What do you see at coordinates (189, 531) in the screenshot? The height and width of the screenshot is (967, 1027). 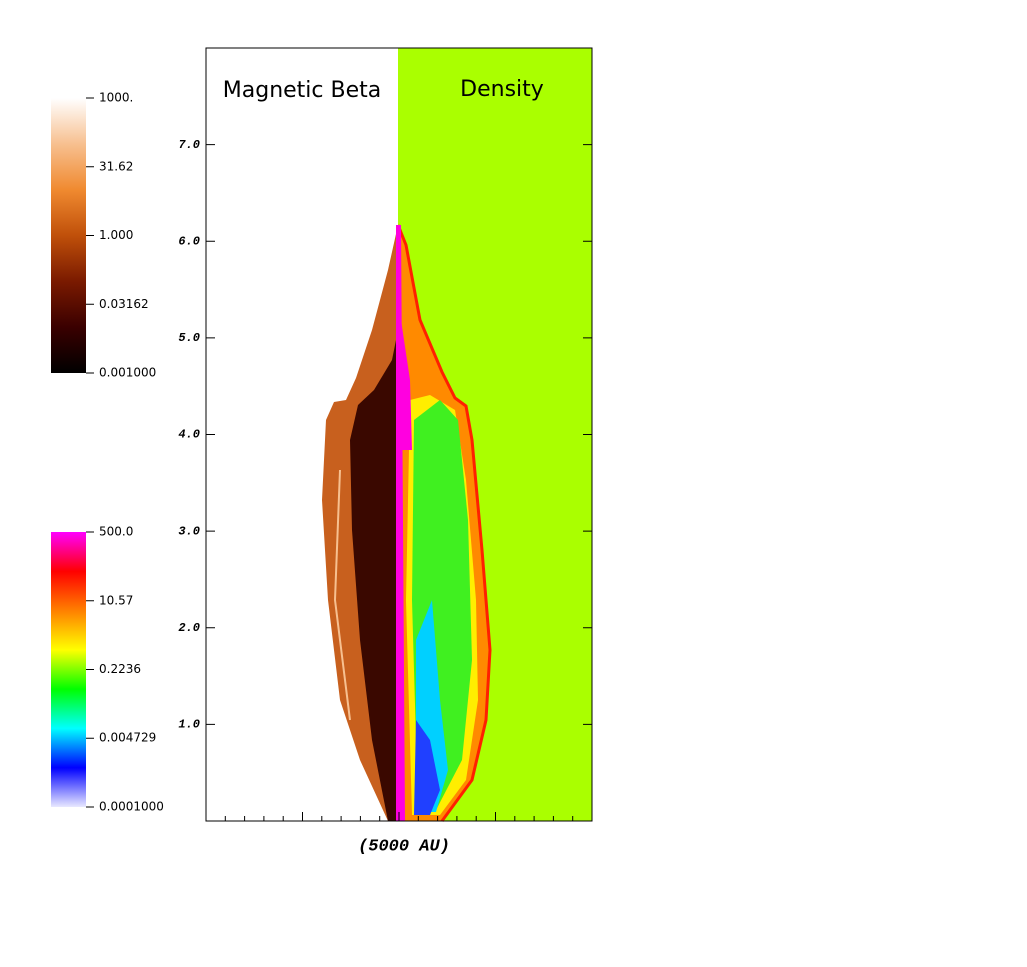 I see `y-tick-label: 3.0` at bounding box center [189, 531].